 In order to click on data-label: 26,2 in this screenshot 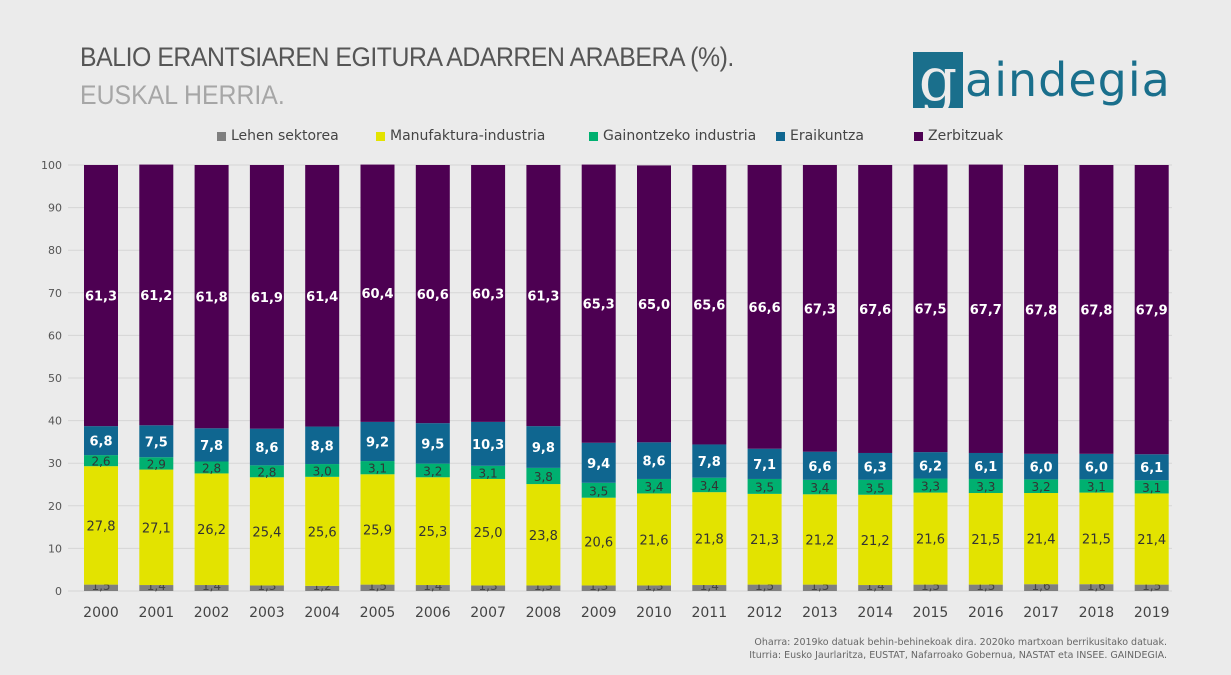, I will do `click(211, 530)`.